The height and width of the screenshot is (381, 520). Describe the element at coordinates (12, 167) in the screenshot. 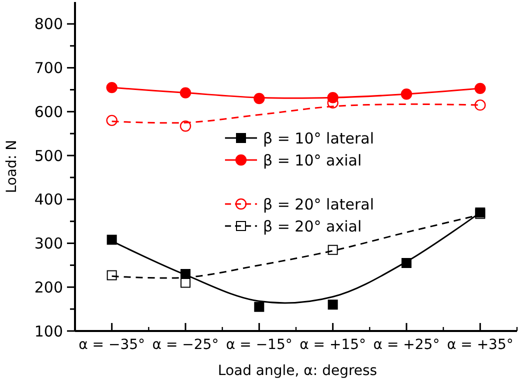

I see `y-axis-title: Load: N` at that location.